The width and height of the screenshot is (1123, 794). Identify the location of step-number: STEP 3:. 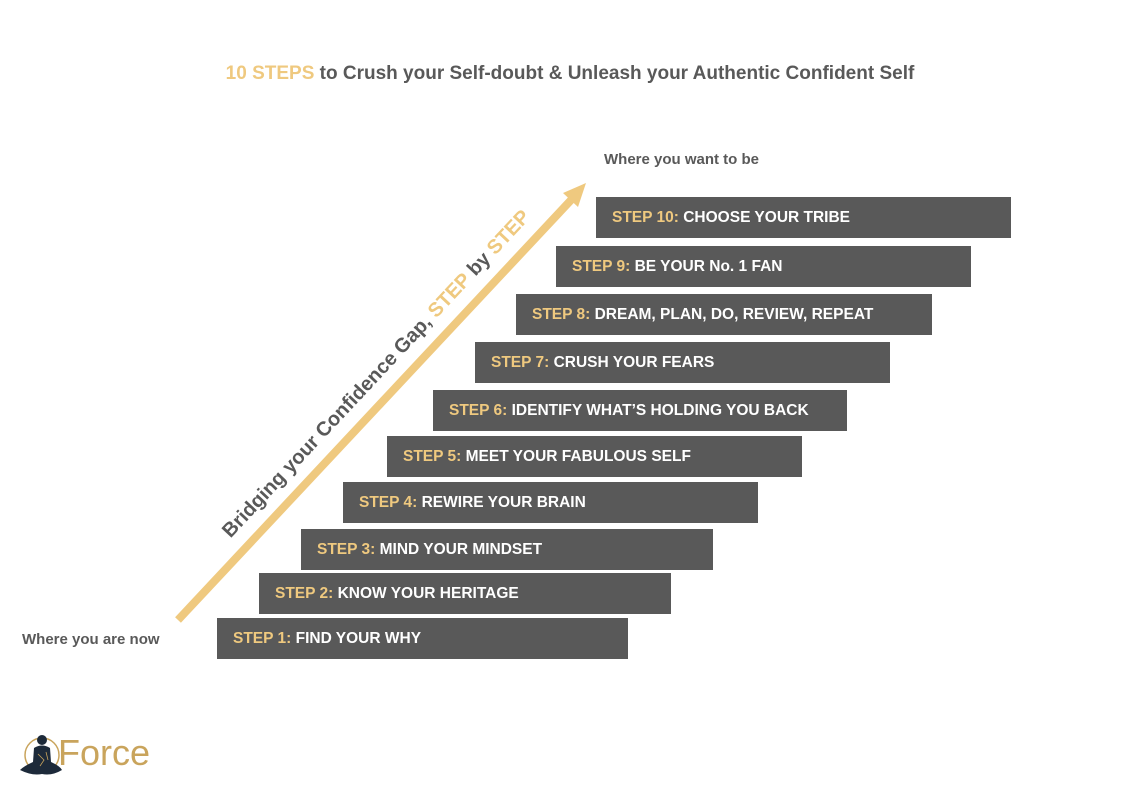
(346, 549).